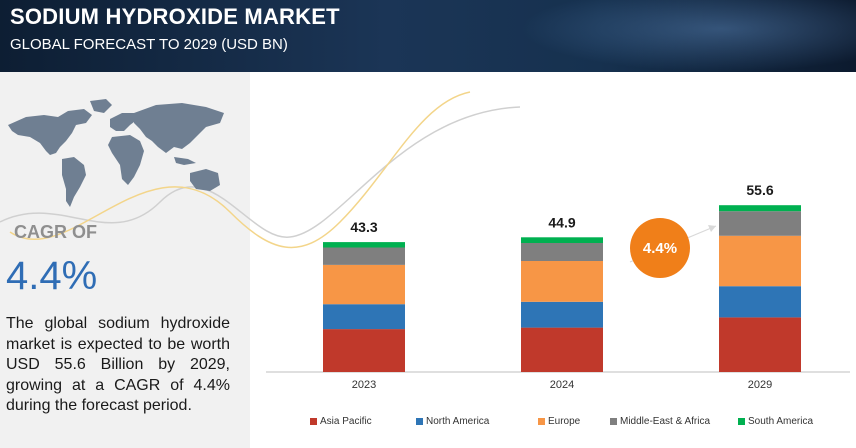  I want to click on map-south-america, so click(74, 182).